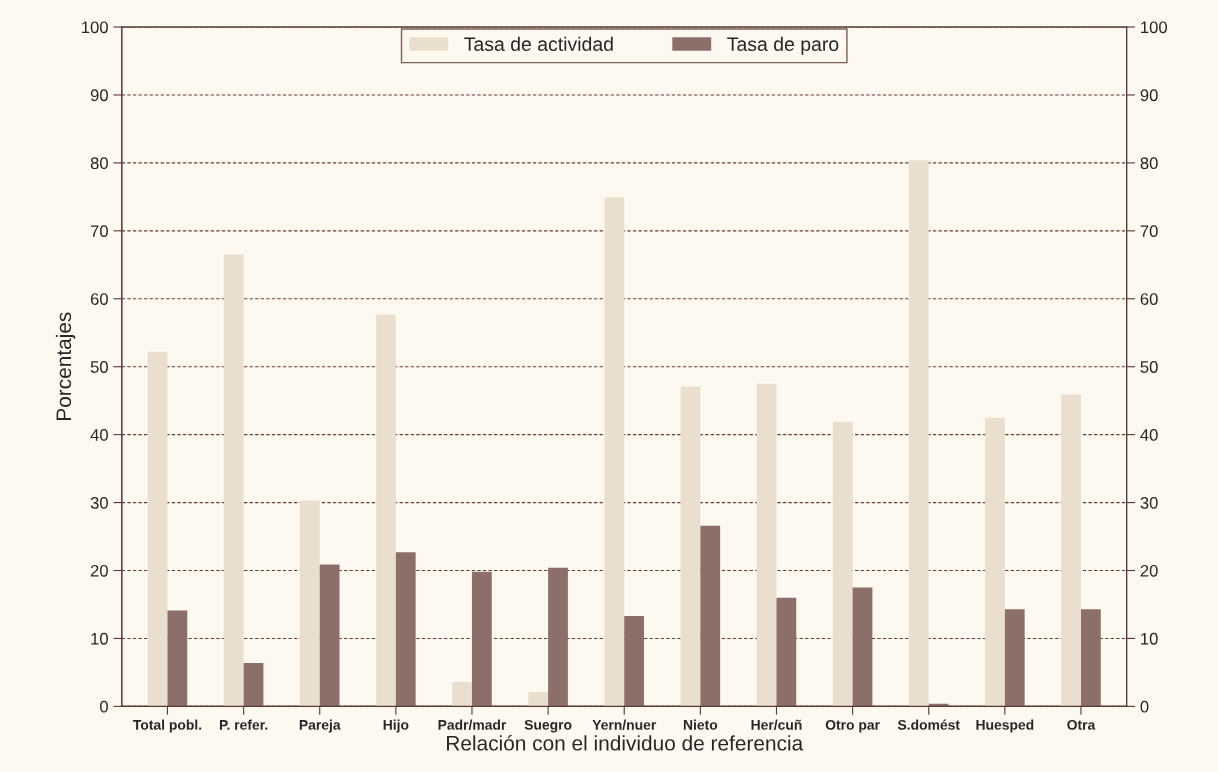  I want to click on y-tick-label: 50, so click(99, 367).